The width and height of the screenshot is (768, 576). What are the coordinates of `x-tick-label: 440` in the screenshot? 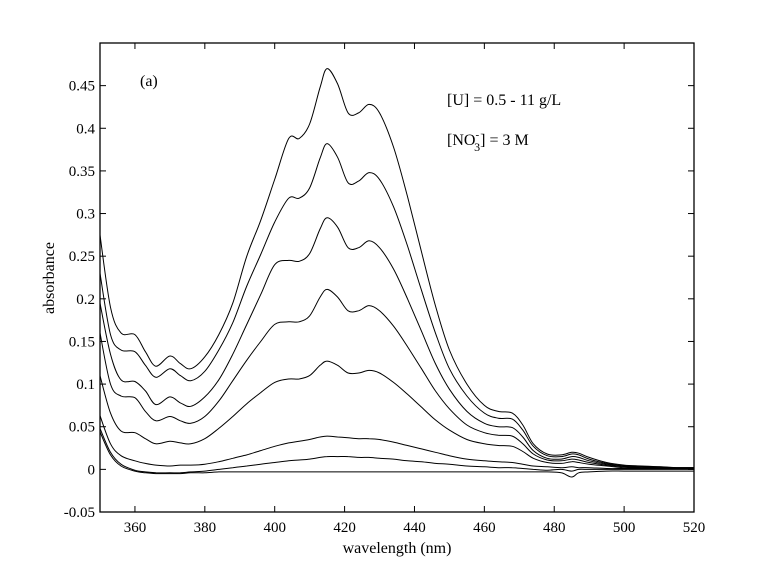 It's located at (414, 528).